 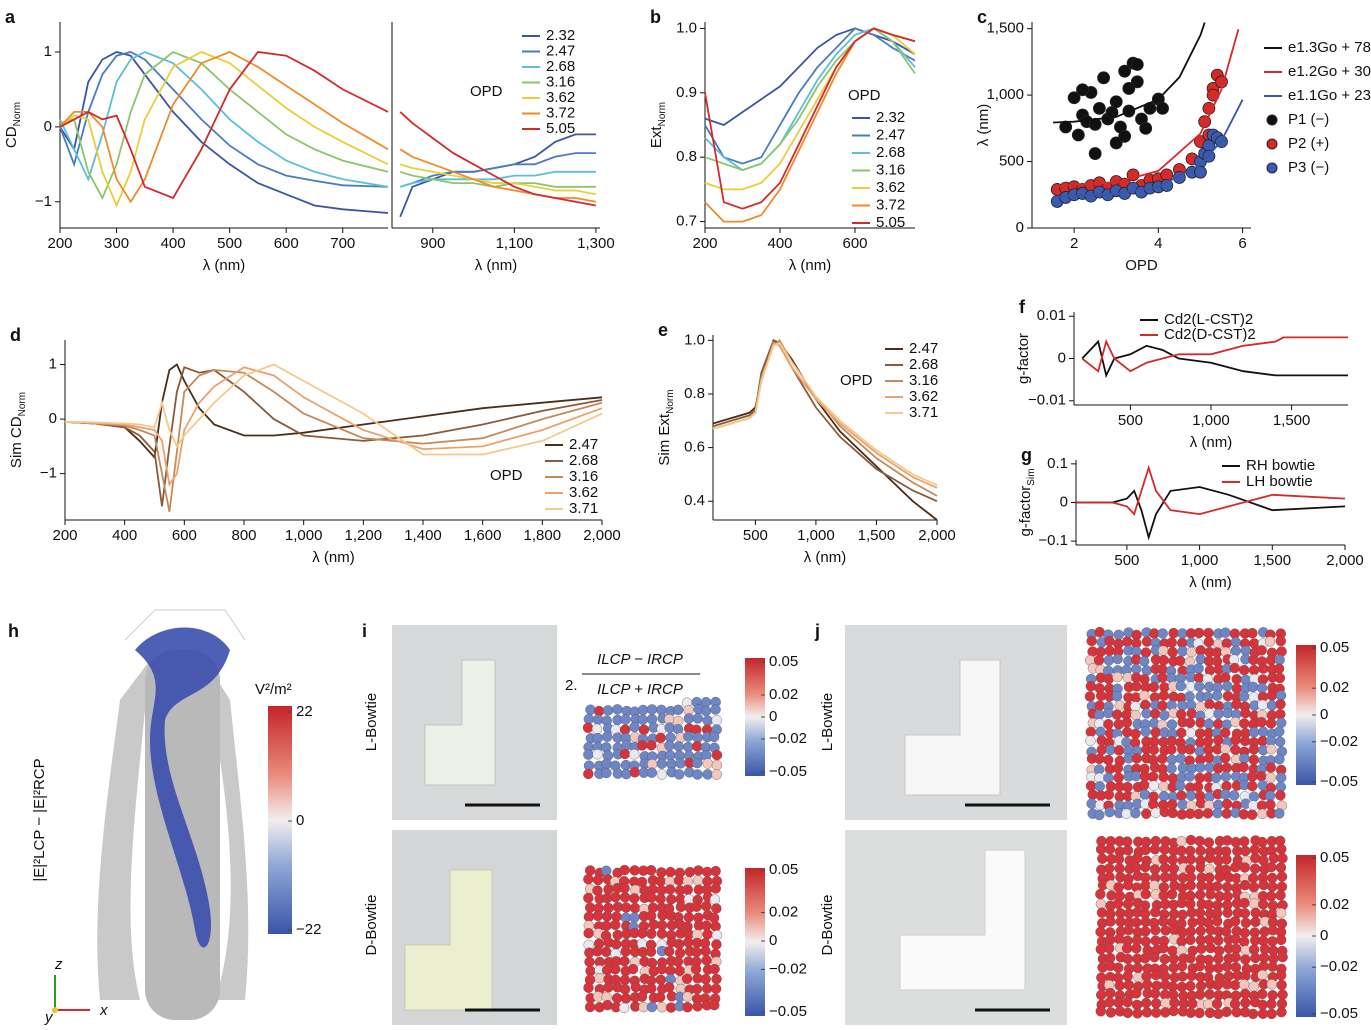 I want to click on x-tick-label: 400, so click(x=173, y=243).